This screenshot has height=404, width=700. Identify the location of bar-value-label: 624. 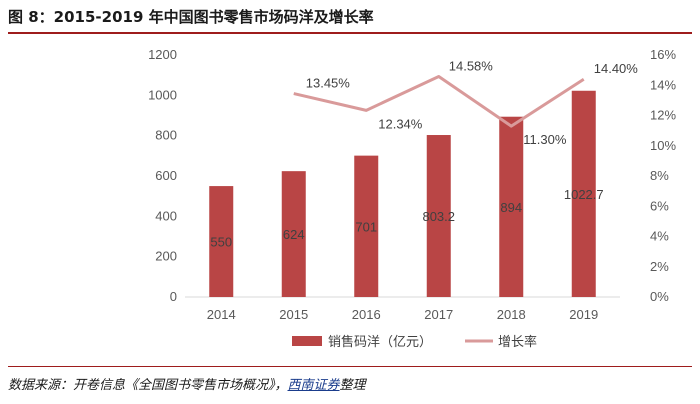
(294, 234).